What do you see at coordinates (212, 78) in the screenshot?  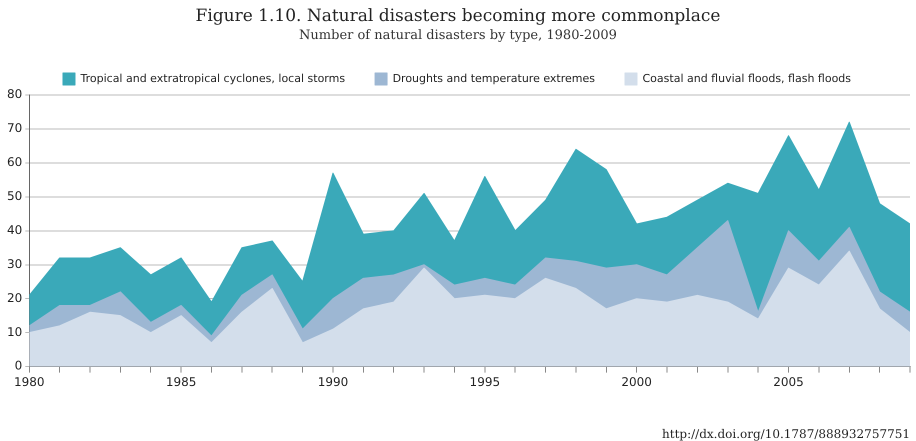 I see `legend-label: Tropical and extratropical cyclones, local storms` at bounding box center [212, 78].